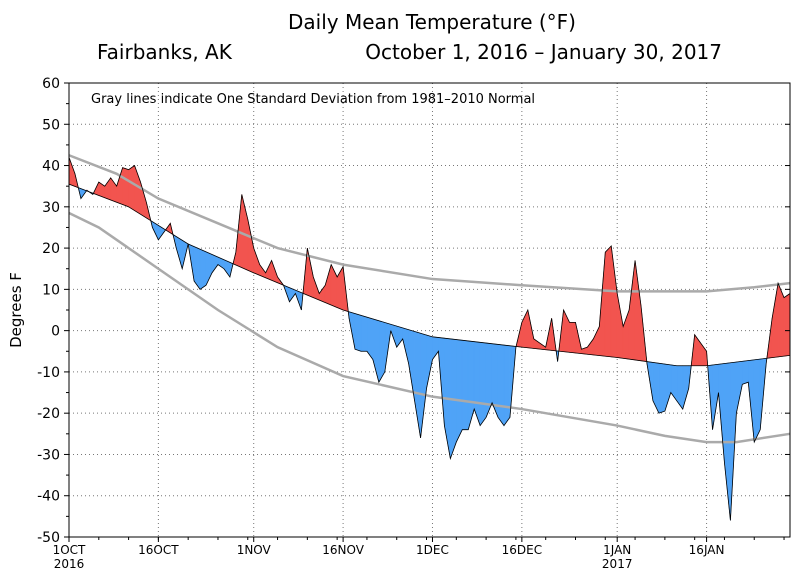  I want to click on chart-title: Daily Mean Temperature (°F), so click(432, 22).